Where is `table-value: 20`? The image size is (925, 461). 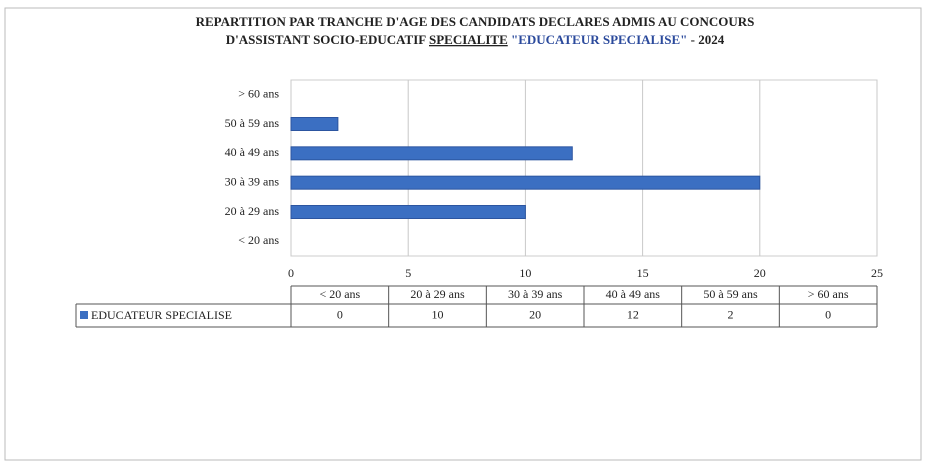 table-value: 20 is located at coordinates (535, 314).